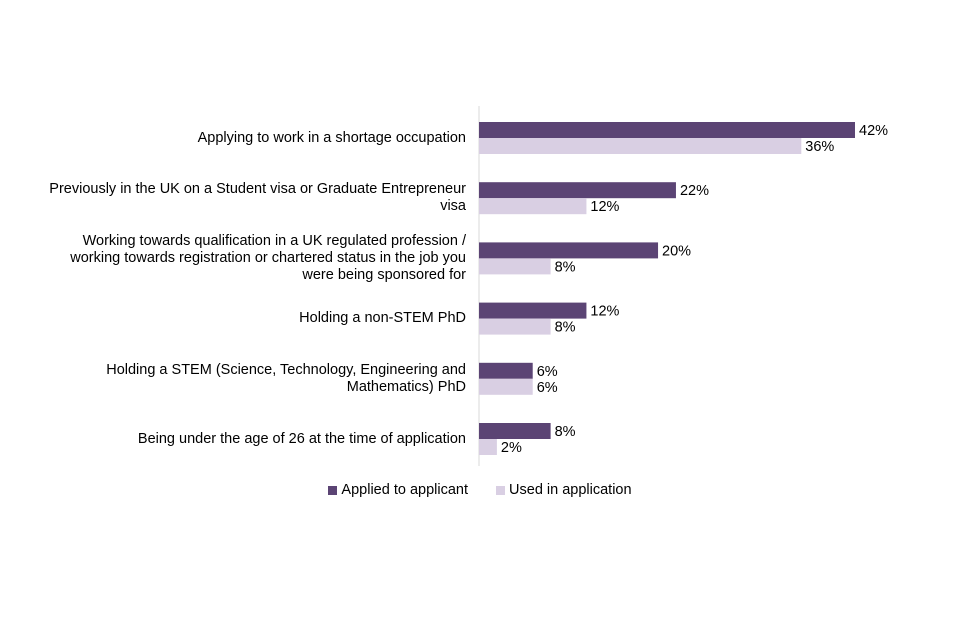 This screenshot has width=960, height=640. What do you see at coordinates (873, 131) in the screenshot?
I see `data-label: 42%` at bounding box center [873, 131].